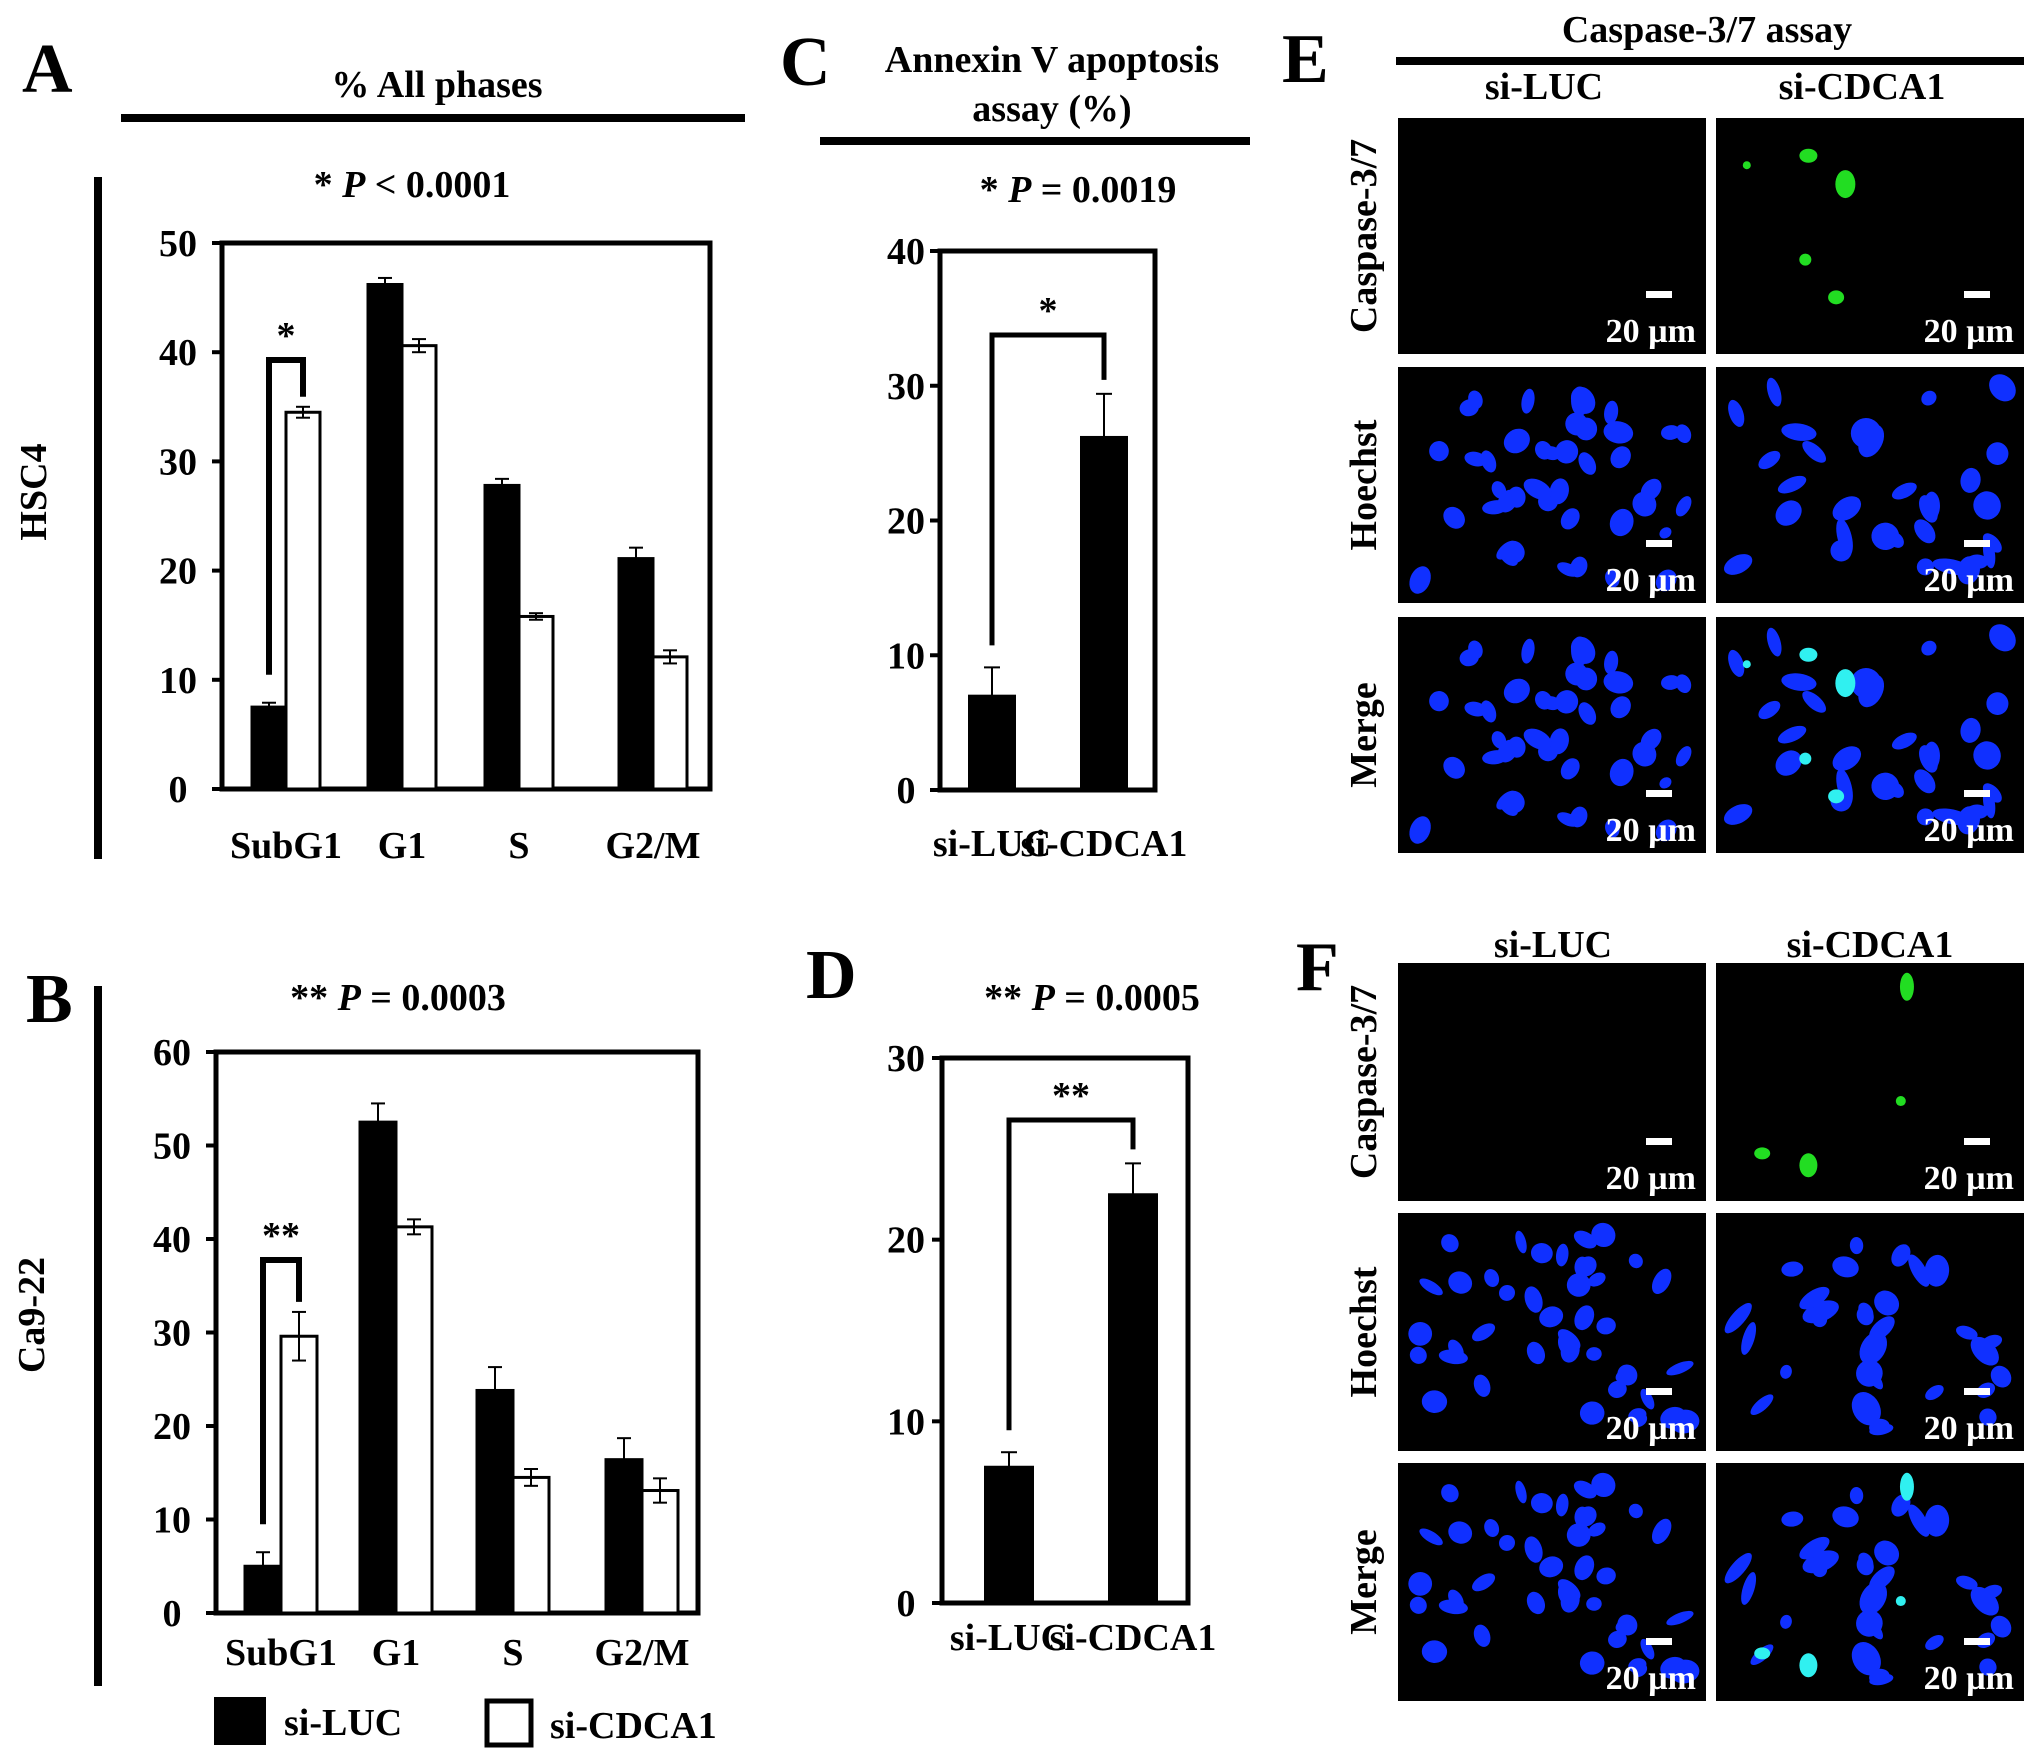  Describe the element at coordinates (536, 702) in the screenshot. I see `bar-si-cdca1-s` at that location.